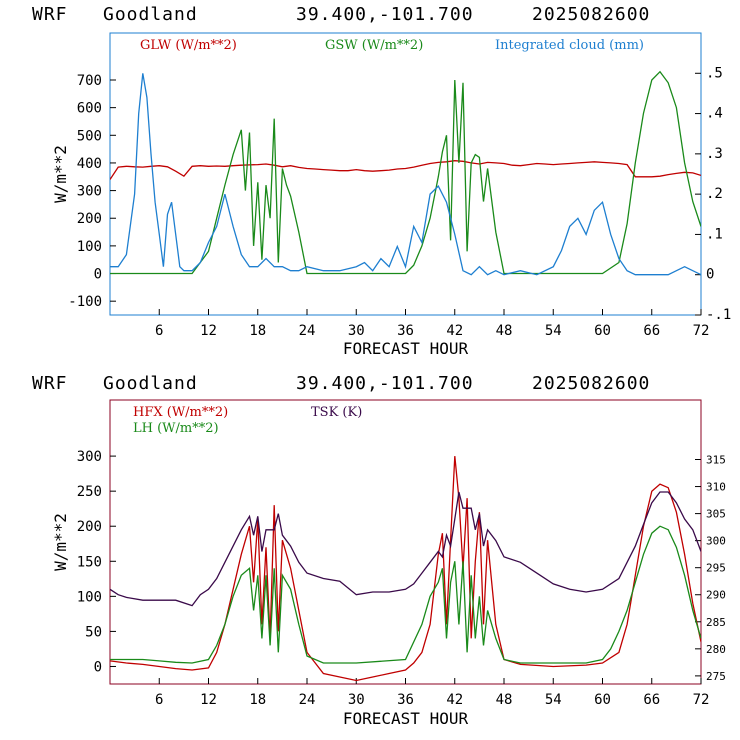 This screenshot has height=740, width=740. Describe the element at coordinates (176, 428) in the screenshot. I see `legend-entry: LH (W/m**2)` at that location.